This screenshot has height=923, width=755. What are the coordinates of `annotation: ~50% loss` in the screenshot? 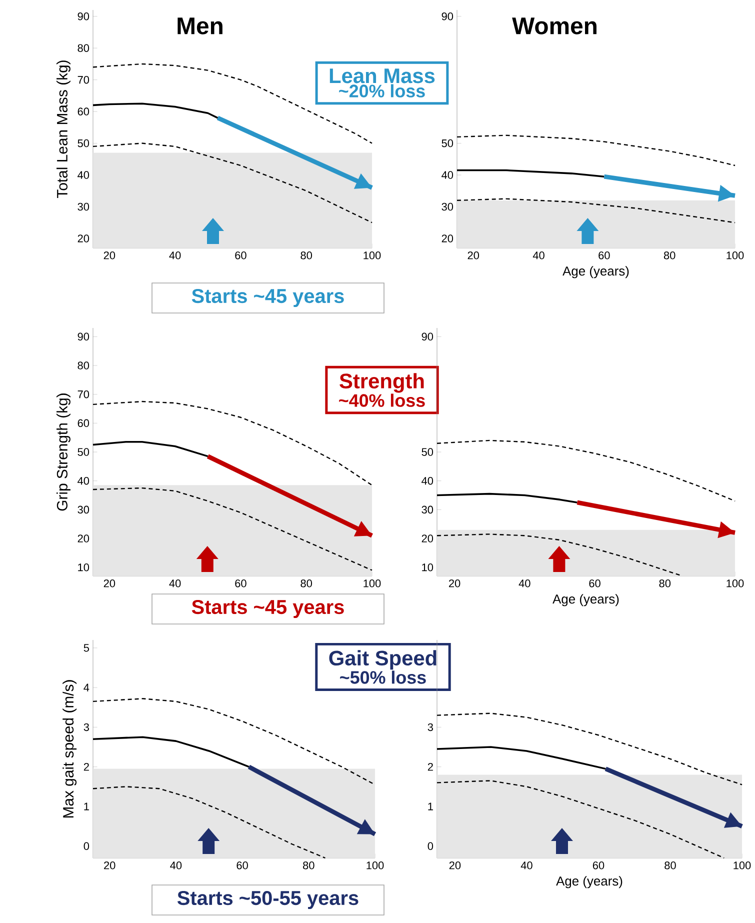 It's located at (383, 677).